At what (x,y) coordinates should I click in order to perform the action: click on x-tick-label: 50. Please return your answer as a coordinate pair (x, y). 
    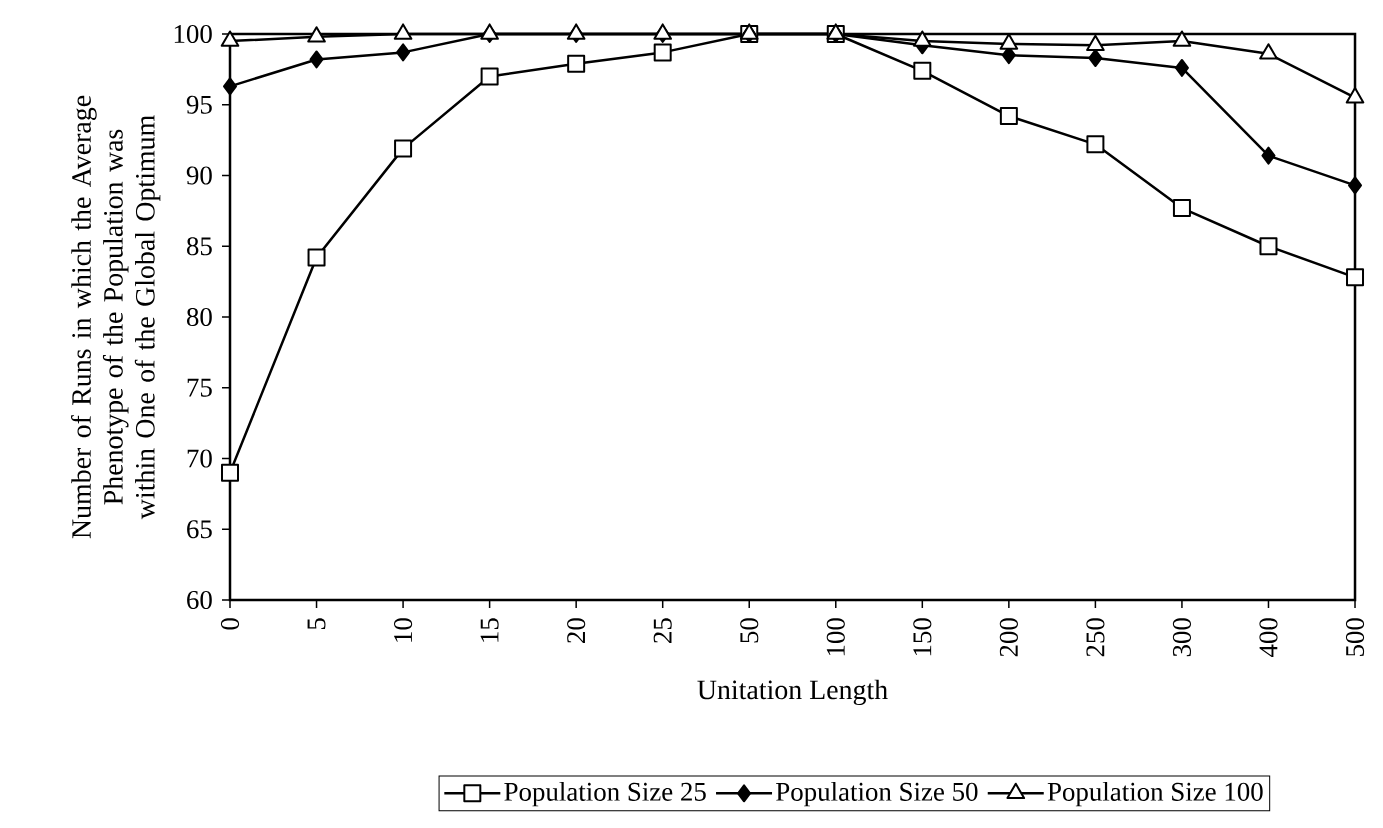
    Looking at the image, I should click on (749, 630).